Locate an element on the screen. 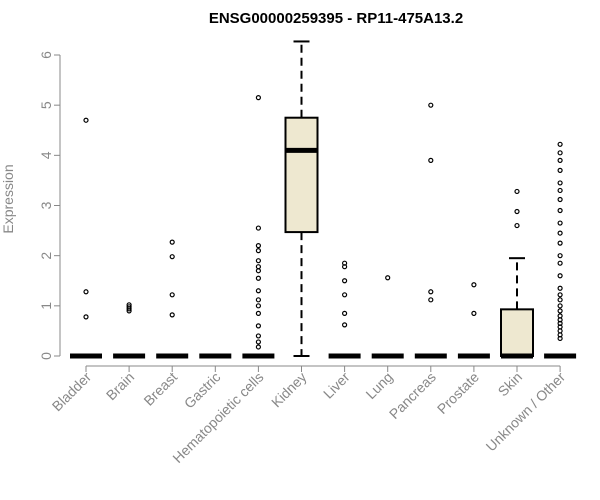 Image resolution: width=600 pixels, height=500 pixels. y-tick-label: 3 is located at coordinates (46, 205).